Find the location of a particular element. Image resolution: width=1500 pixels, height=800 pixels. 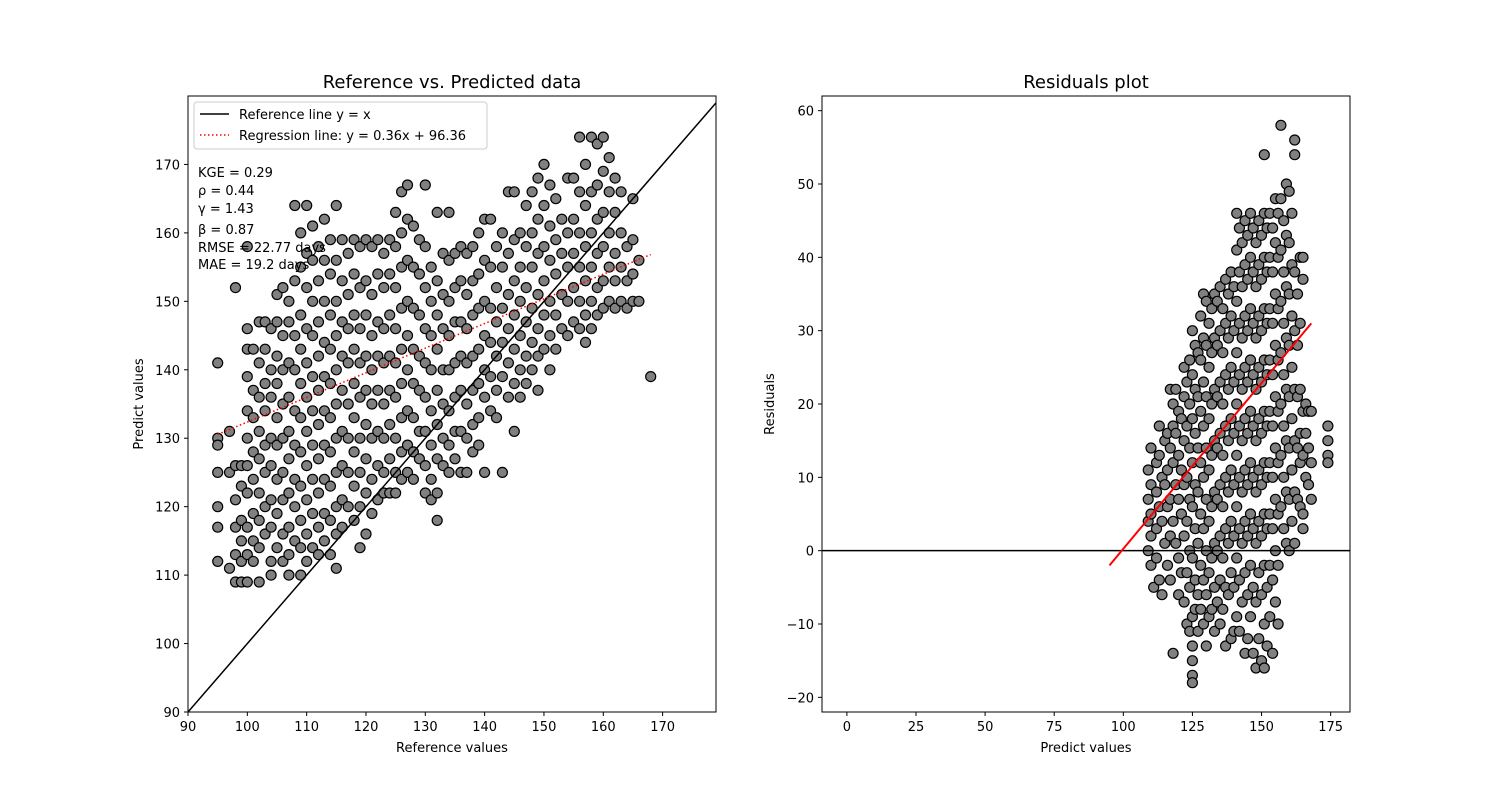

x-tick-label: 50 is located at coordinates (985, 727).